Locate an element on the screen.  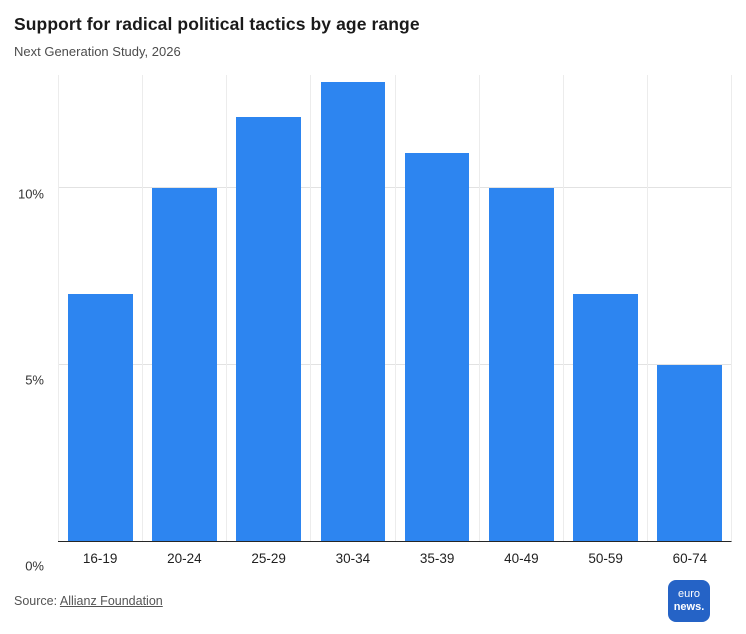
y-tick-label: 10% is located at coordinates (30, 194).